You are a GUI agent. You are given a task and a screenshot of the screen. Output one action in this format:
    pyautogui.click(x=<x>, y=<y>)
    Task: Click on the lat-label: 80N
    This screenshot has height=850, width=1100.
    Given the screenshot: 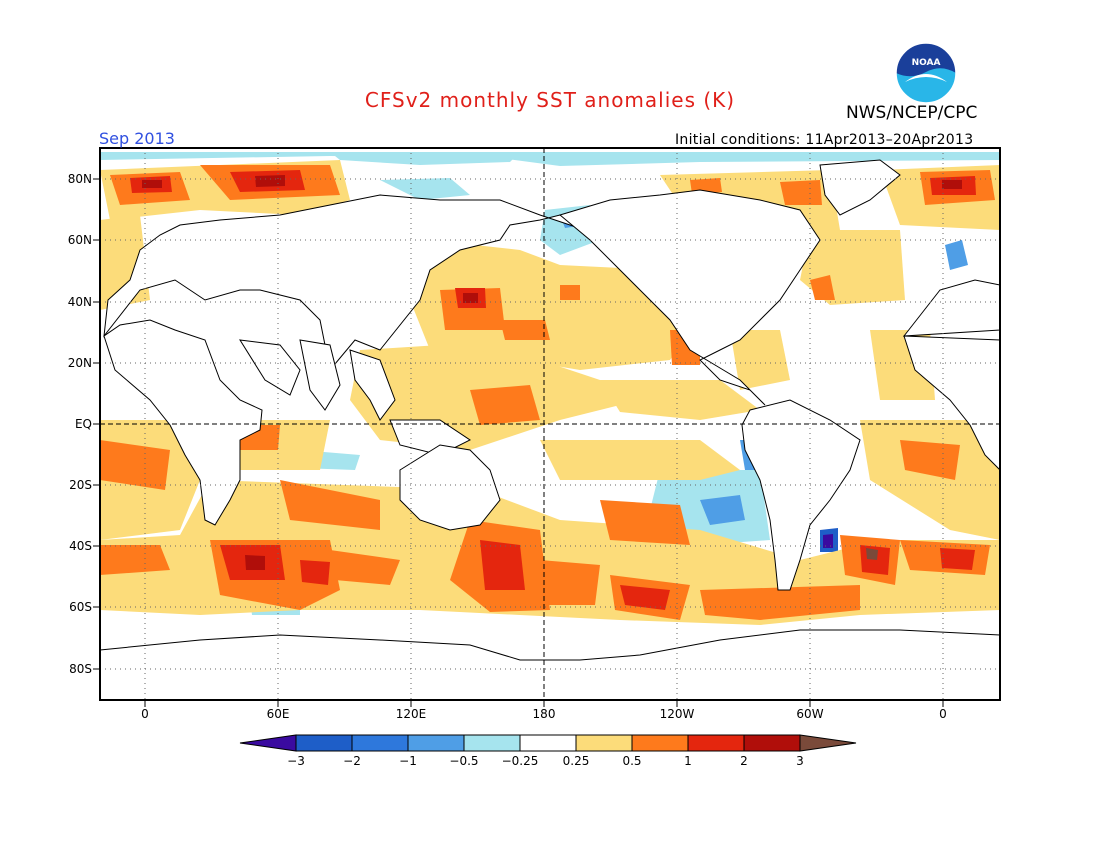 What is the action you would take?
    pyautogui.click(x=80, y=179)
    